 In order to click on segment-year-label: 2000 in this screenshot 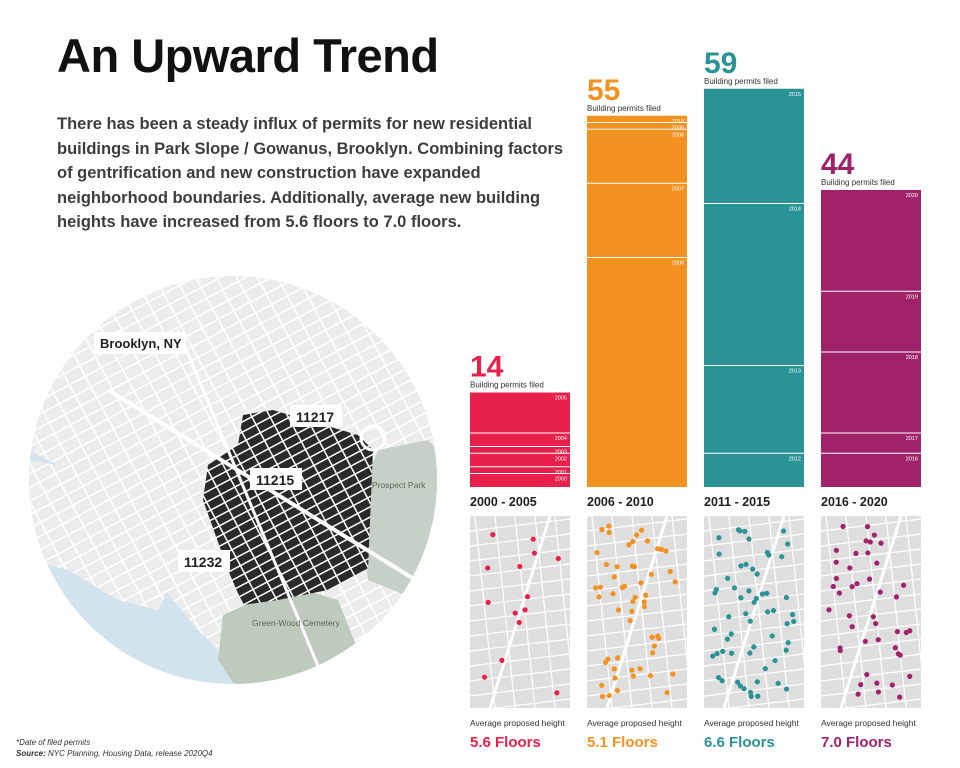, I will do `click(561, 480)`.